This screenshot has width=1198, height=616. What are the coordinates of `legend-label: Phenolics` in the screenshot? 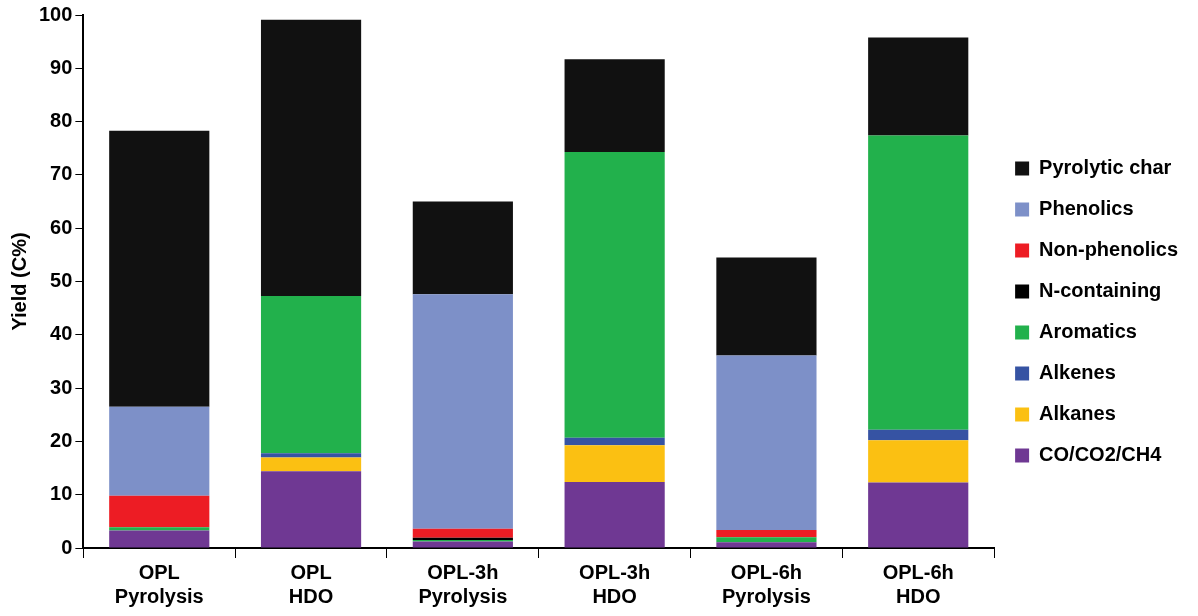 It's located at (1086, 208).